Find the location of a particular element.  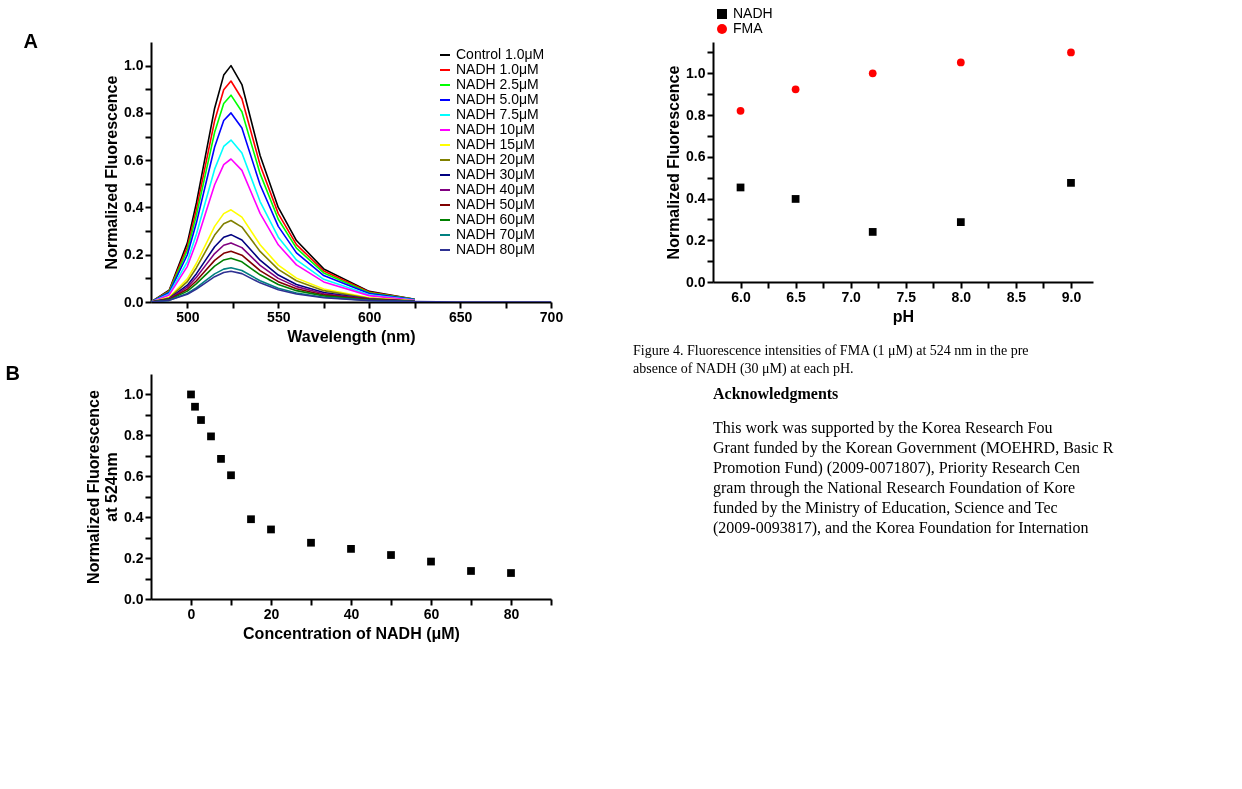

y-axis-title: Normalized Fluorescence at 524nm is located at coordinates (103, 486).